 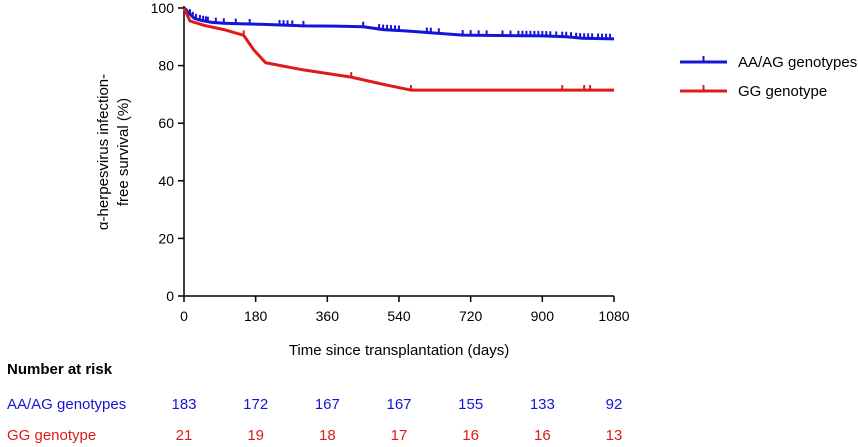 What do you see at coordinates (797, 62) in the screenshot?
I see `legend-label: AA/AG genotypes` at bounding box center [797, 62].